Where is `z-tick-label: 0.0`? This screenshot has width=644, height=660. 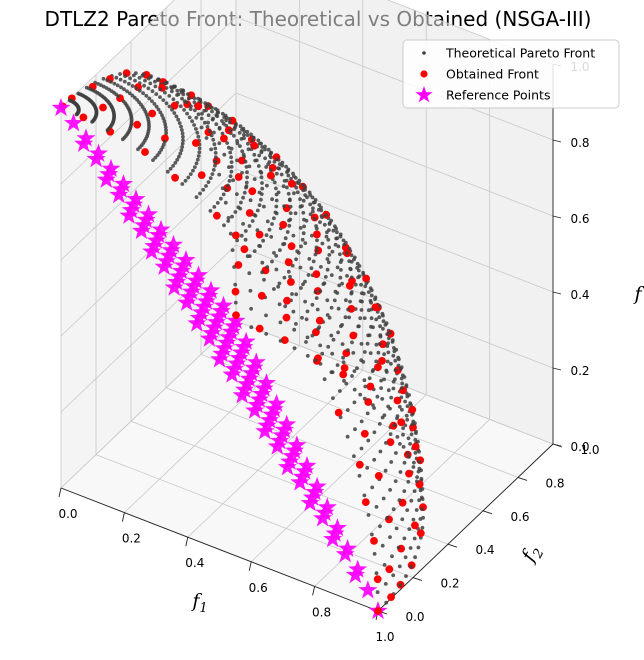
z-tick-label: 0.0 is located at coordinates (579, 447).